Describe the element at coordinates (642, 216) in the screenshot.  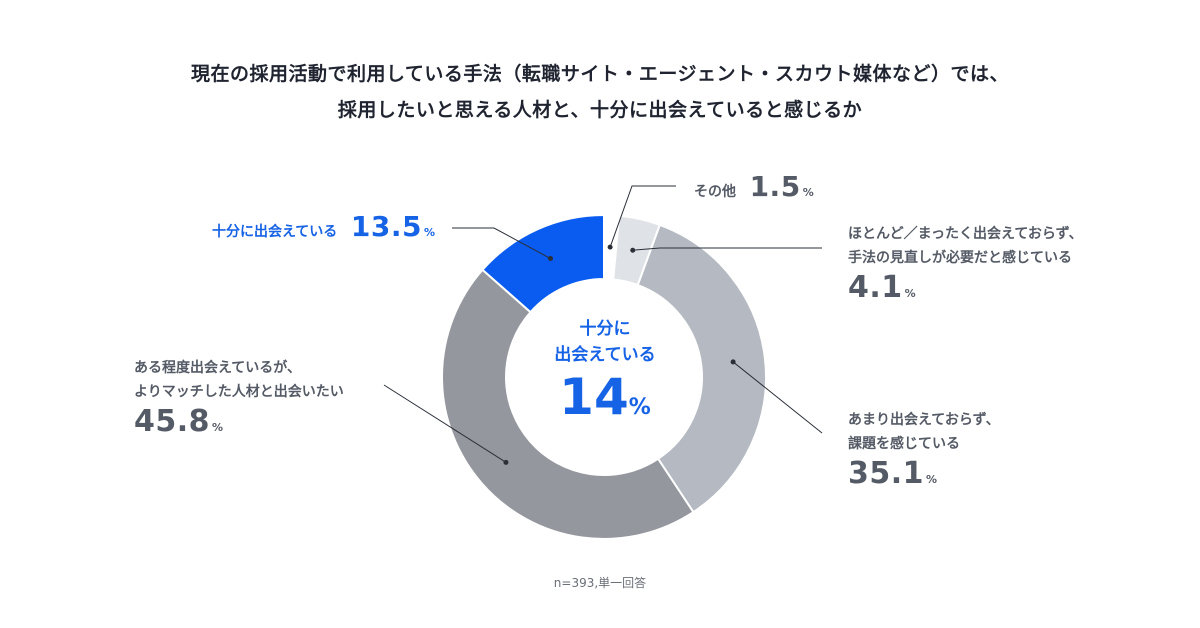
I see `leader-other-line` at that location.